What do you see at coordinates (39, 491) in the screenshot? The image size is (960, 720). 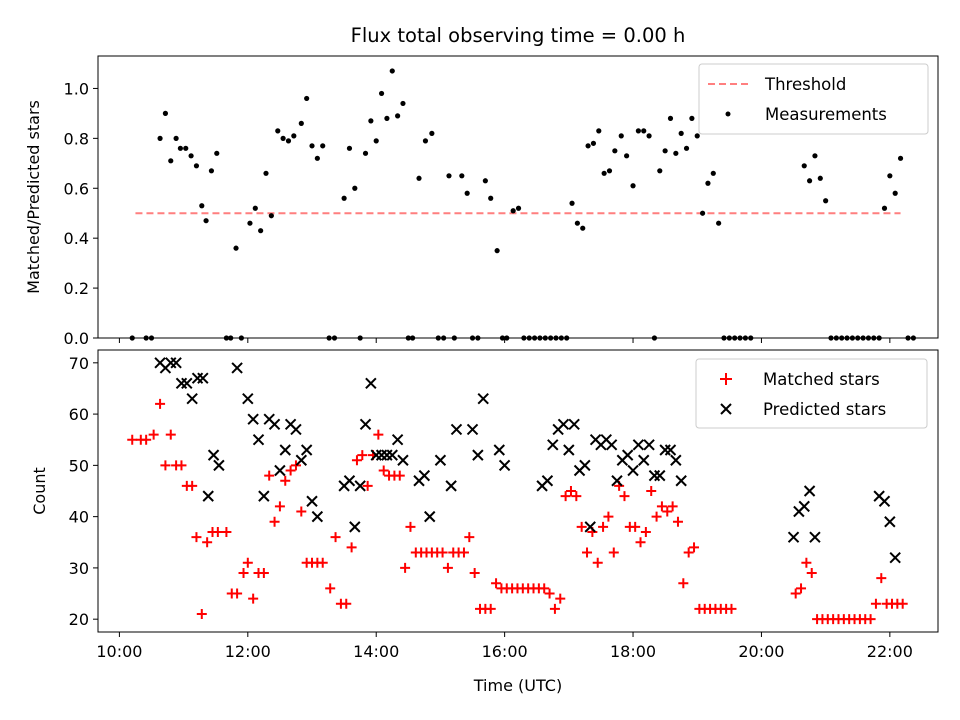 I see `bottom-y-axis-label: Count` at bounding box center [39, 491].